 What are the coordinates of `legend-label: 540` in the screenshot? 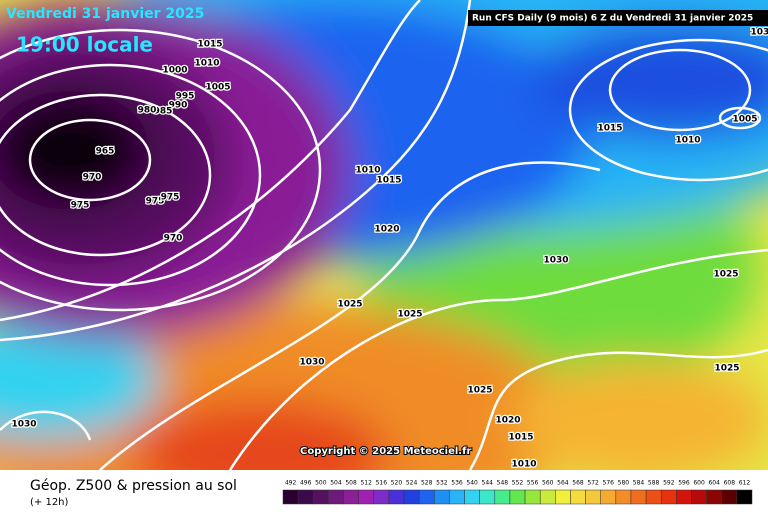 It's located at (472, 483).